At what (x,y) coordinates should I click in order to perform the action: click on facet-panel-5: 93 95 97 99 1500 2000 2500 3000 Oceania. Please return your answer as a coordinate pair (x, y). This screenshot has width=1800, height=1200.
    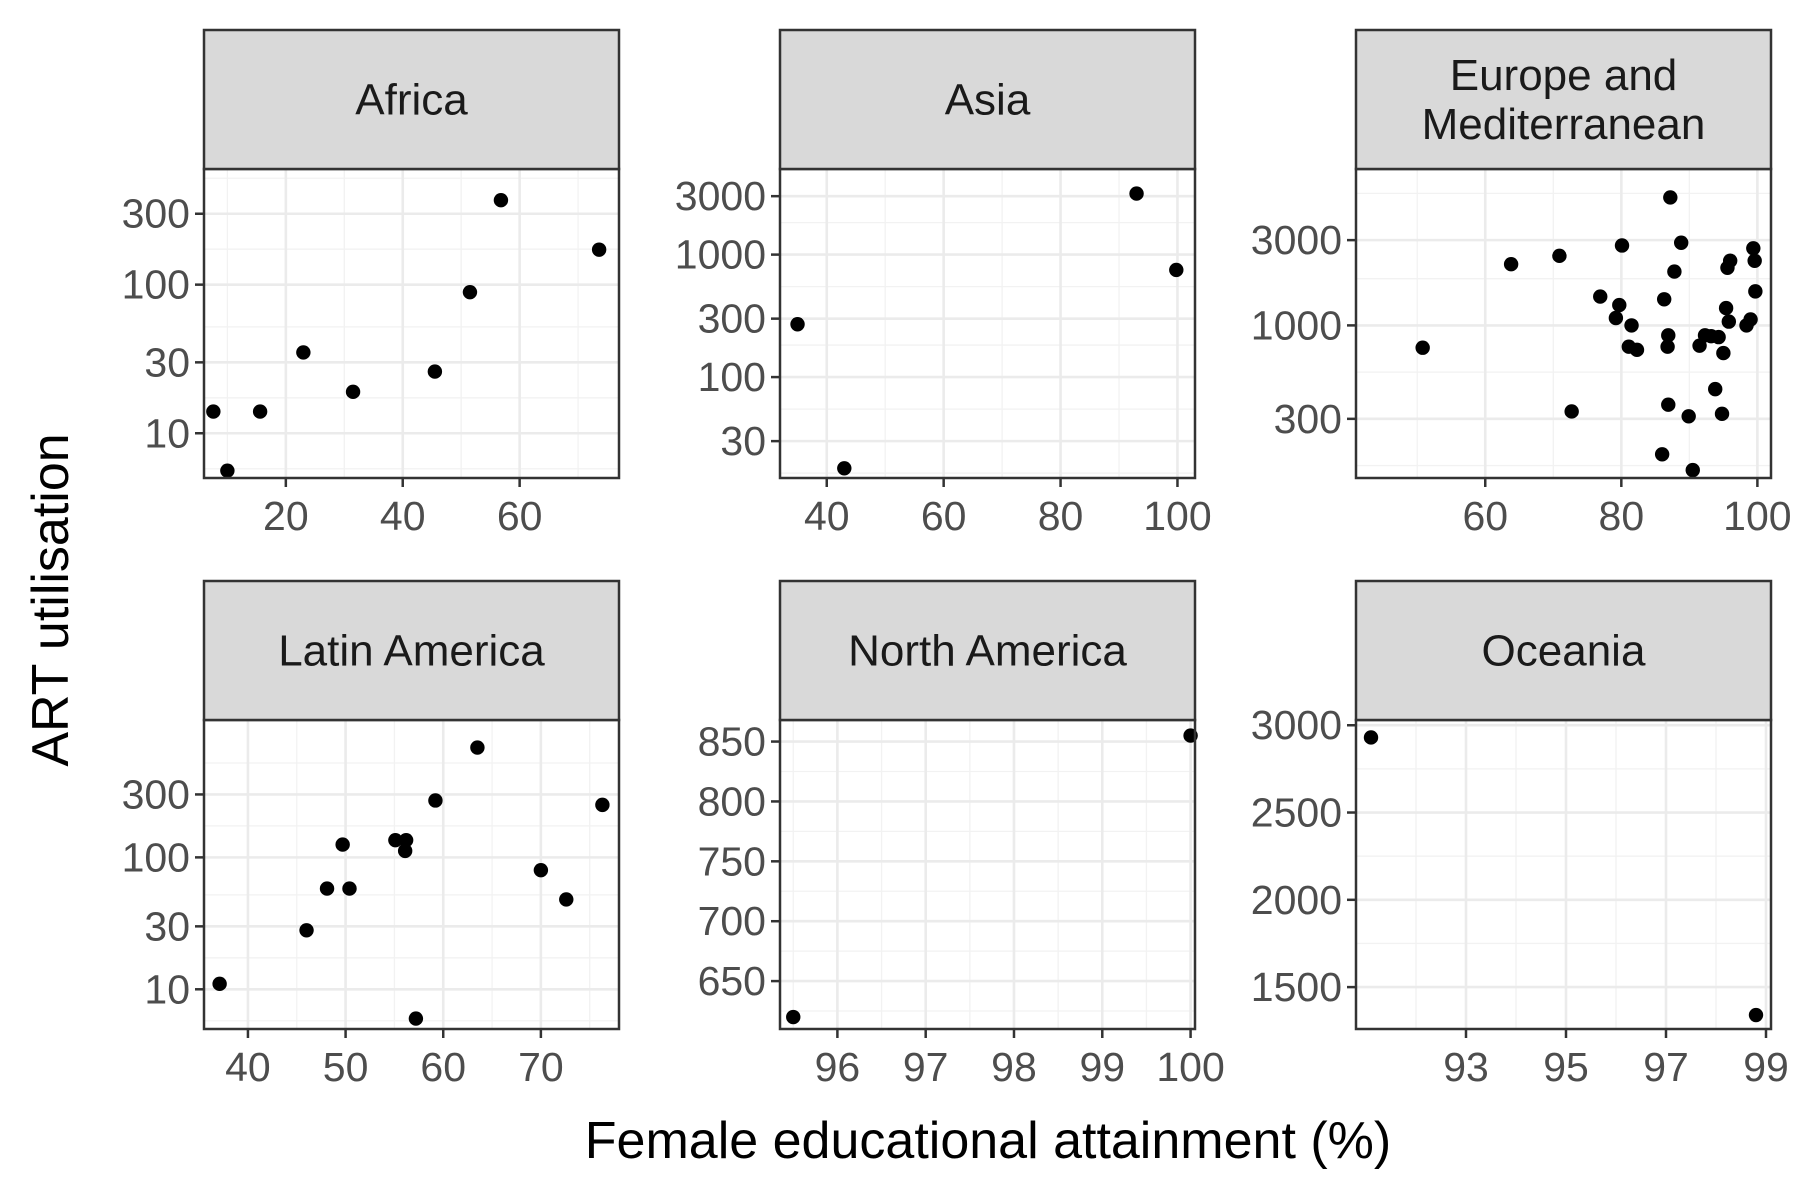
    Looking at the image, I should click on (1520, 834).